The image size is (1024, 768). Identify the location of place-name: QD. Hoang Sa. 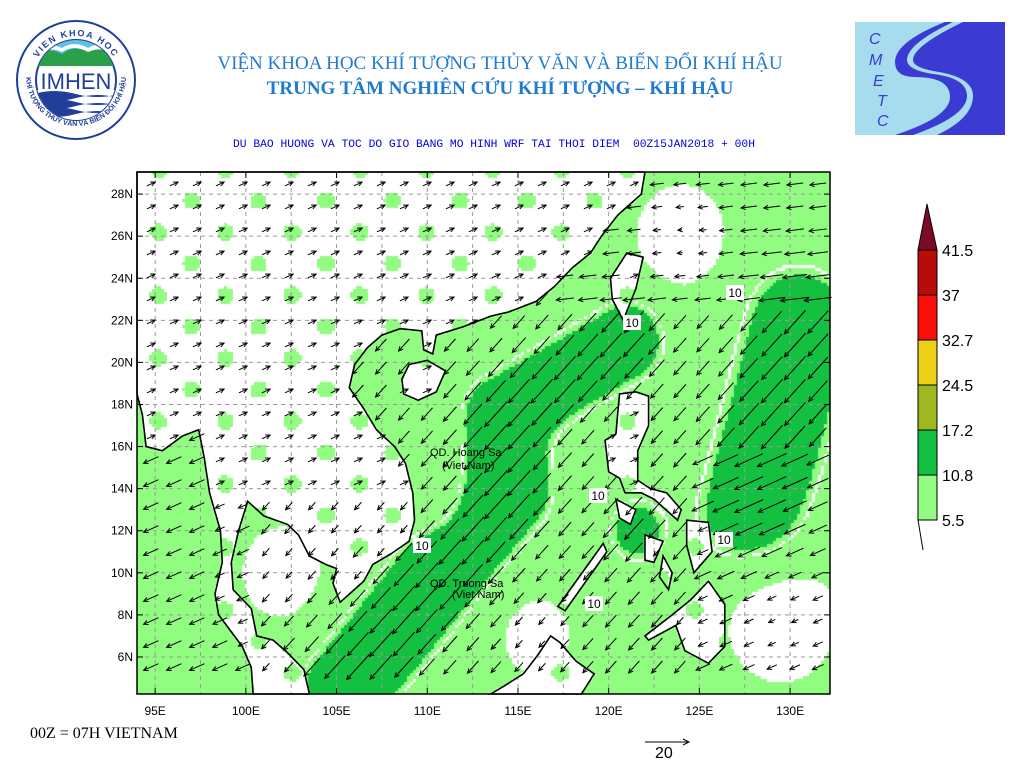
(466, 453).